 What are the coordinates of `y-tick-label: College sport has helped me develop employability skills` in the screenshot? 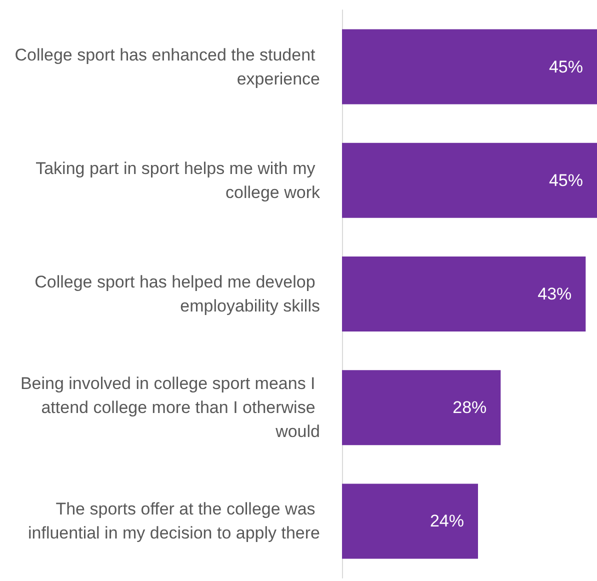 It's located at (177, 294).